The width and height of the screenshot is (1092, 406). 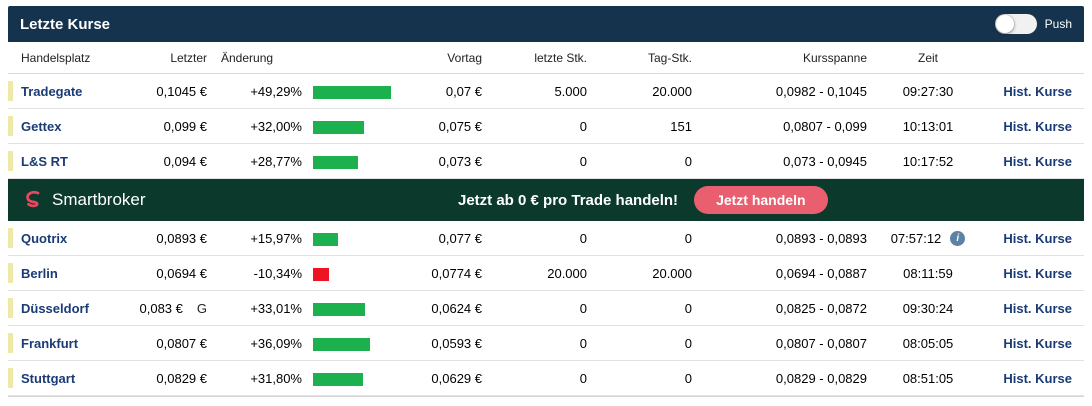 I want to click on ad-message: Jetzt ab 0 € pro Trade handeln!, so click(x=568, y=200).